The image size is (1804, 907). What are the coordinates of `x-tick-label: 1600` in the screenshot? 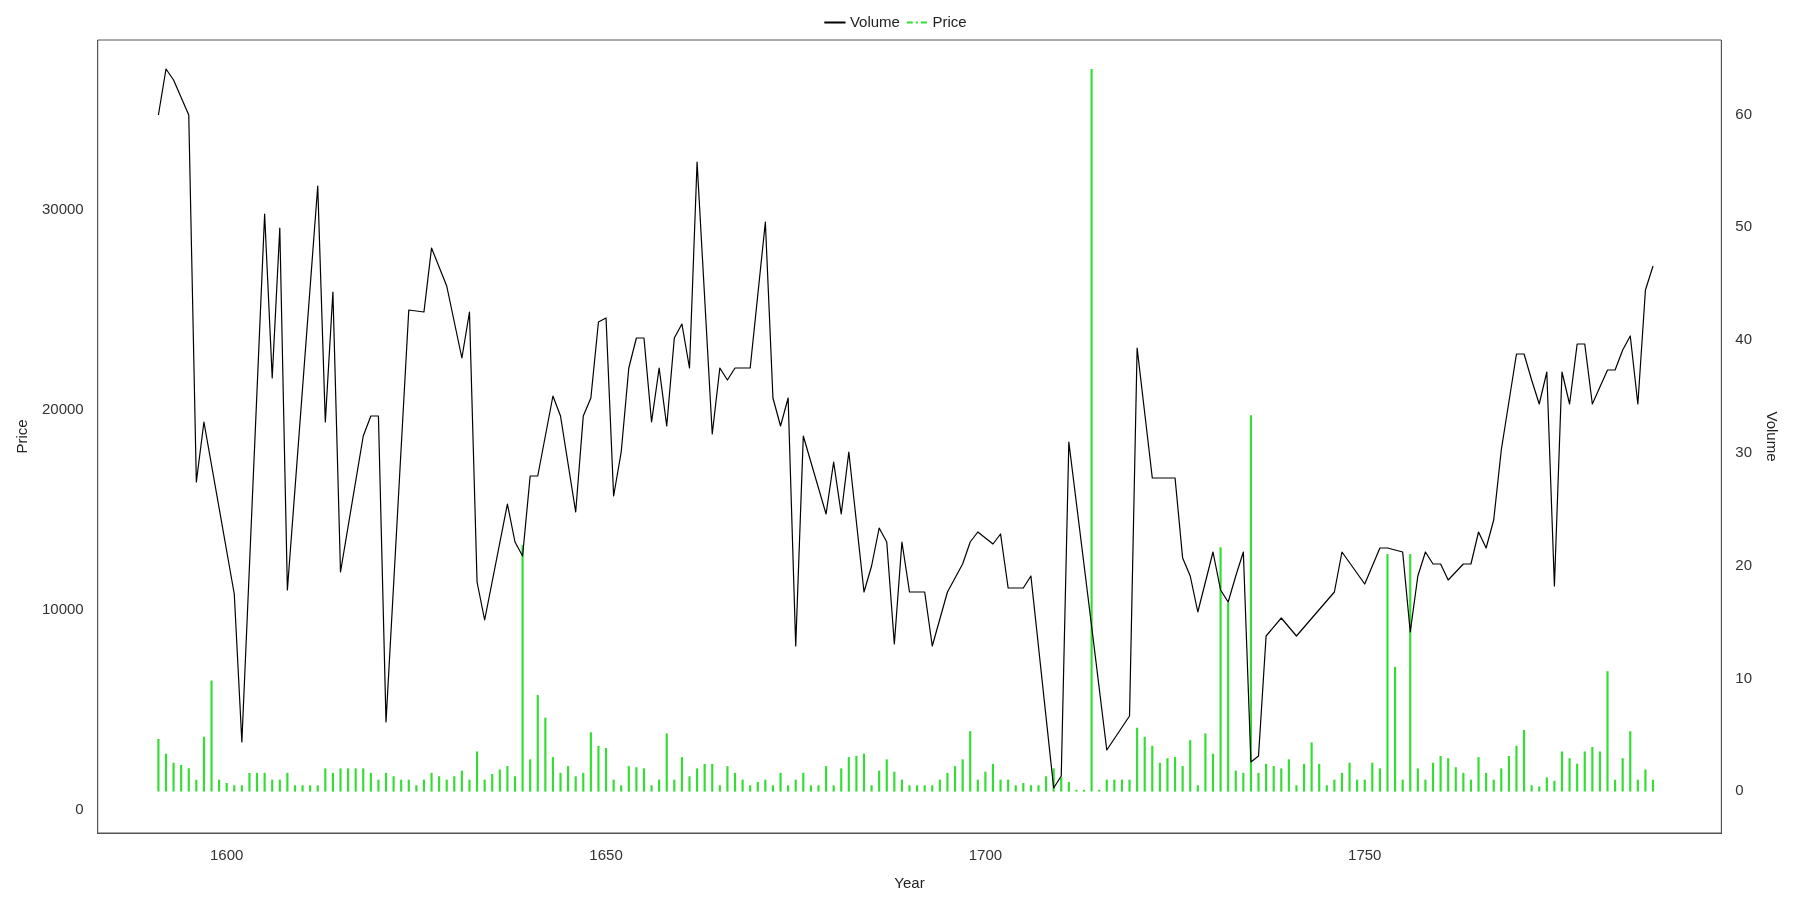 It's located at (227, 855).